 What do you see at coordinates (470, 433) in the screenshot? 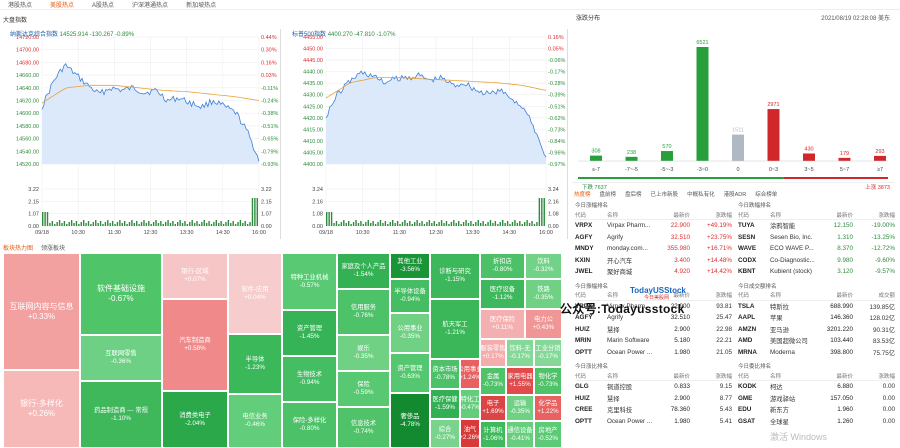
I see `heatmap-cell: 油气 +2.26%` at bounding box center [470, 433].